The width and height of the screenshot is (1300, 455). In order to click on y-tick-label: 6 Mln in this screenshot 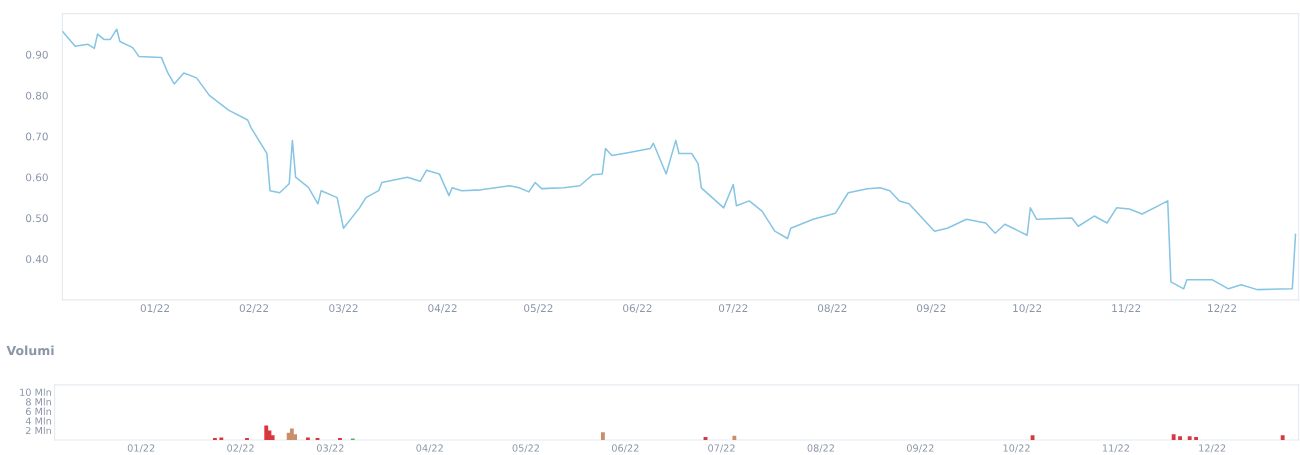, I will do `click(38, 411)`.